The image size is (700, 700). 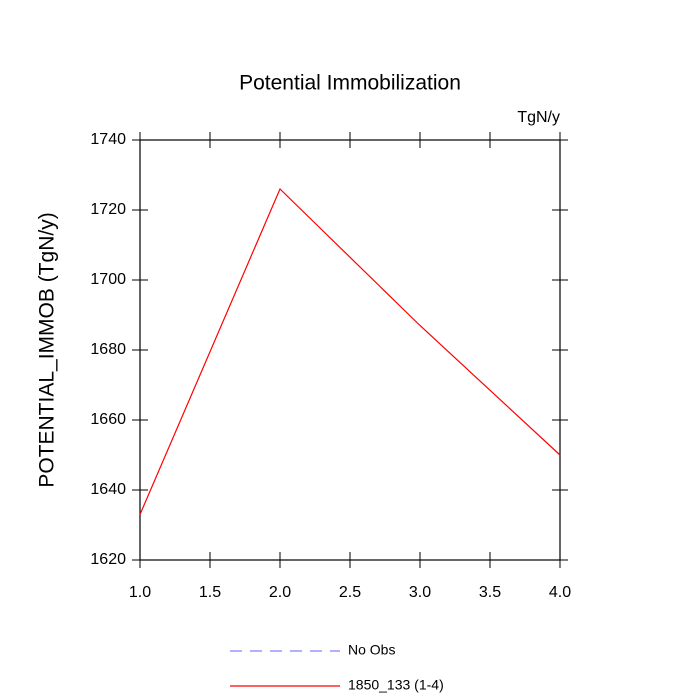 I want to click on units-label: TgN/y, so click(x=538, y=117).